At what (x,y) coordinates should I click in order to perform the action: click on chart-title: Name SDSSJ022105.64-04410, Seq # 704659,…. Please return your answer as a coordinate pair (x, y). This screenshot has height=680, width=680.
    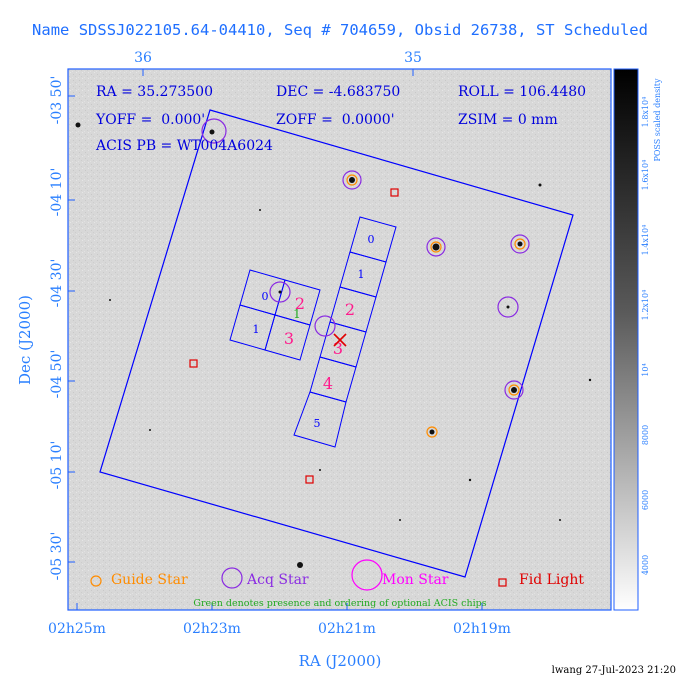
    Looking at the image, I should click on (340, 30).